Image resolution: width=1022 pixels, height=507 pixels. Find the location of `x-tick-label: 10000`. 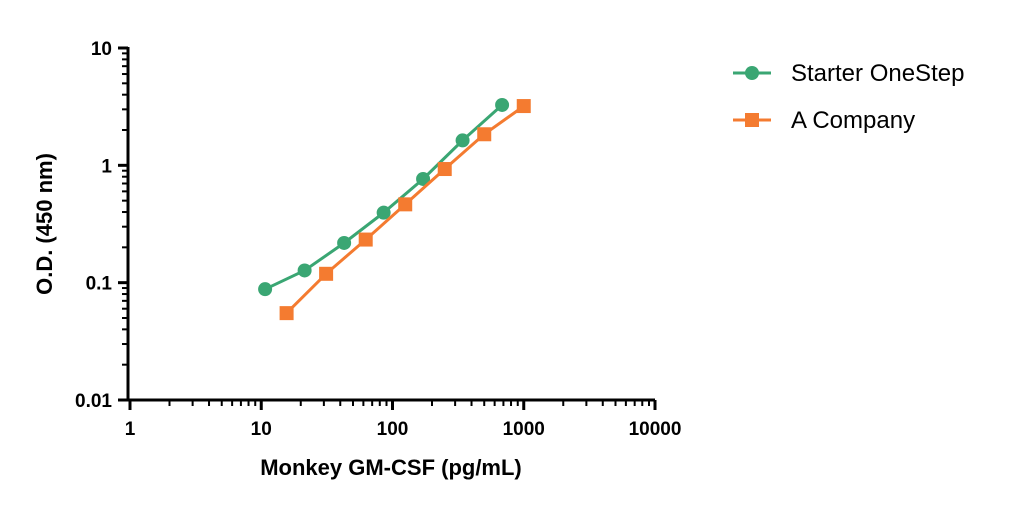

x-tick-label: 10000 is located at coordinates (655, 429).